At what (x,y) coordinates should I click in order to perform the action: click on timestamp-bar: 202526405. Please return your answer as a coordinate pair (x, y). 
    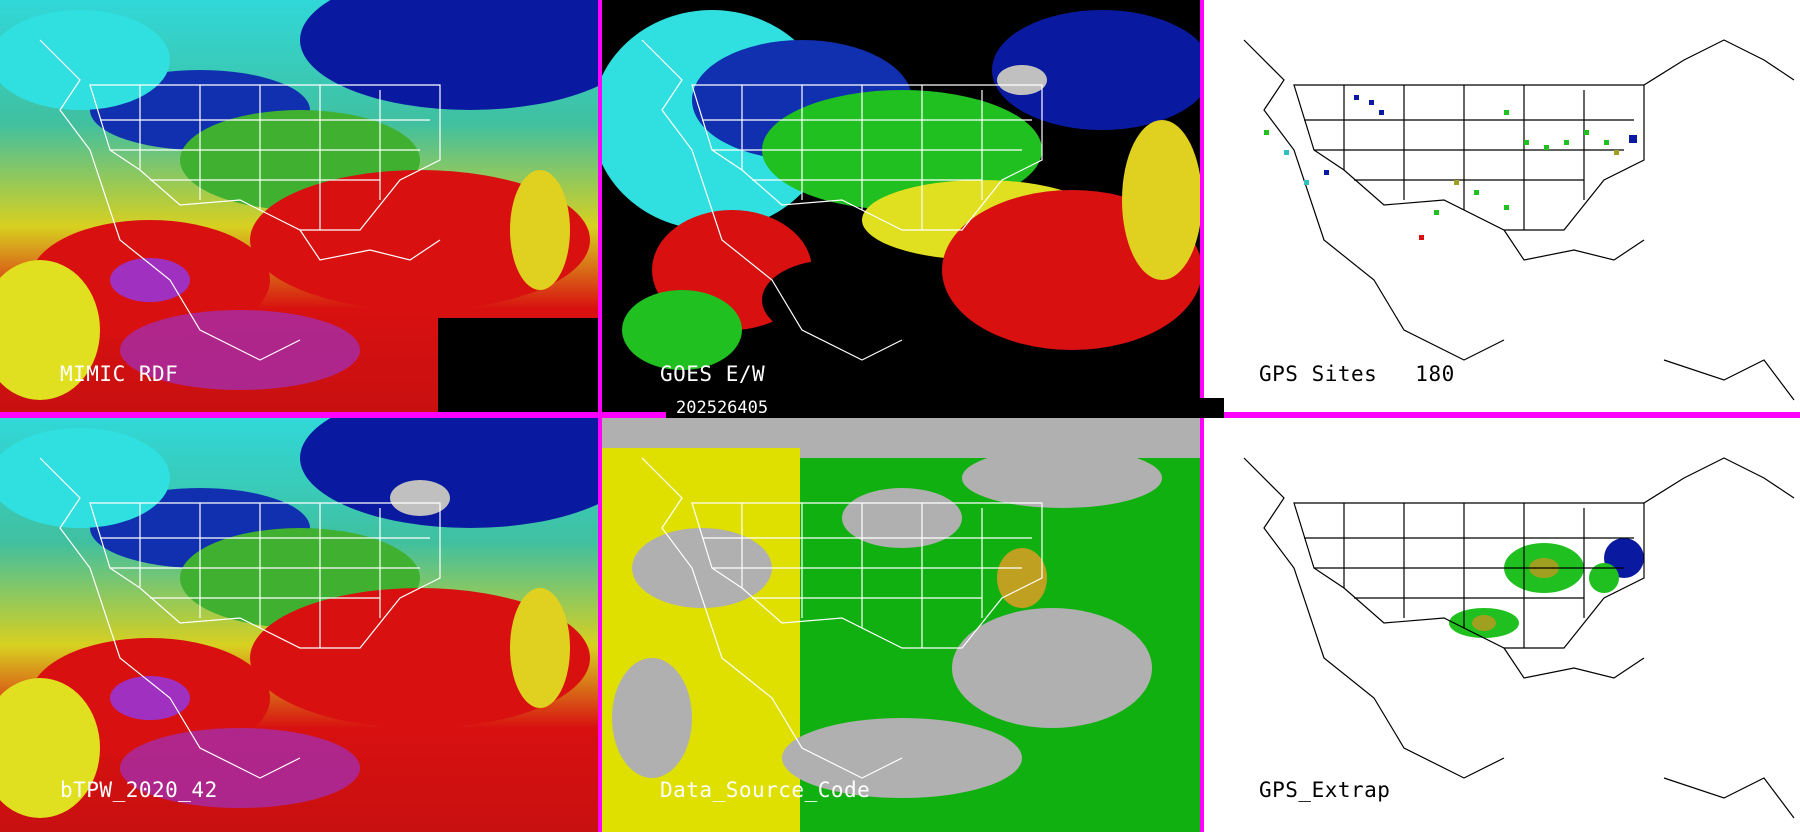
    Looking at the image, I should click on (945, 408).